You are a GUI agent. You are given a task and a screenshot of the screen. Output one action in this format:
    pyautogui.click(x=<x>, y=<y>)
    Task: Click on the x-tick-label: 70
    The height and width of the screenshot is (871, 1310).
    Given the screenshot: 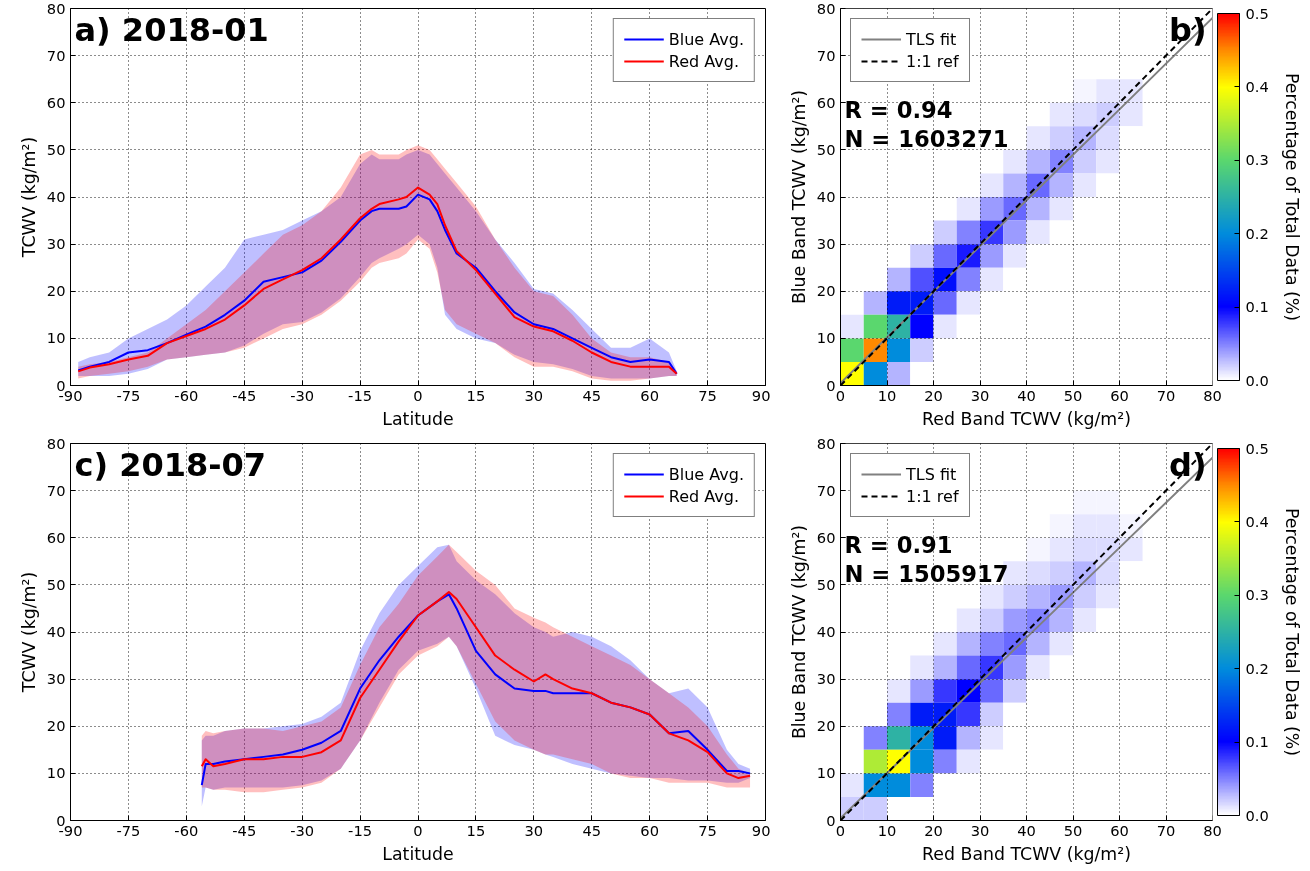 What is the action you would take?
    pyautogui.click(x=1166, y=830)
    